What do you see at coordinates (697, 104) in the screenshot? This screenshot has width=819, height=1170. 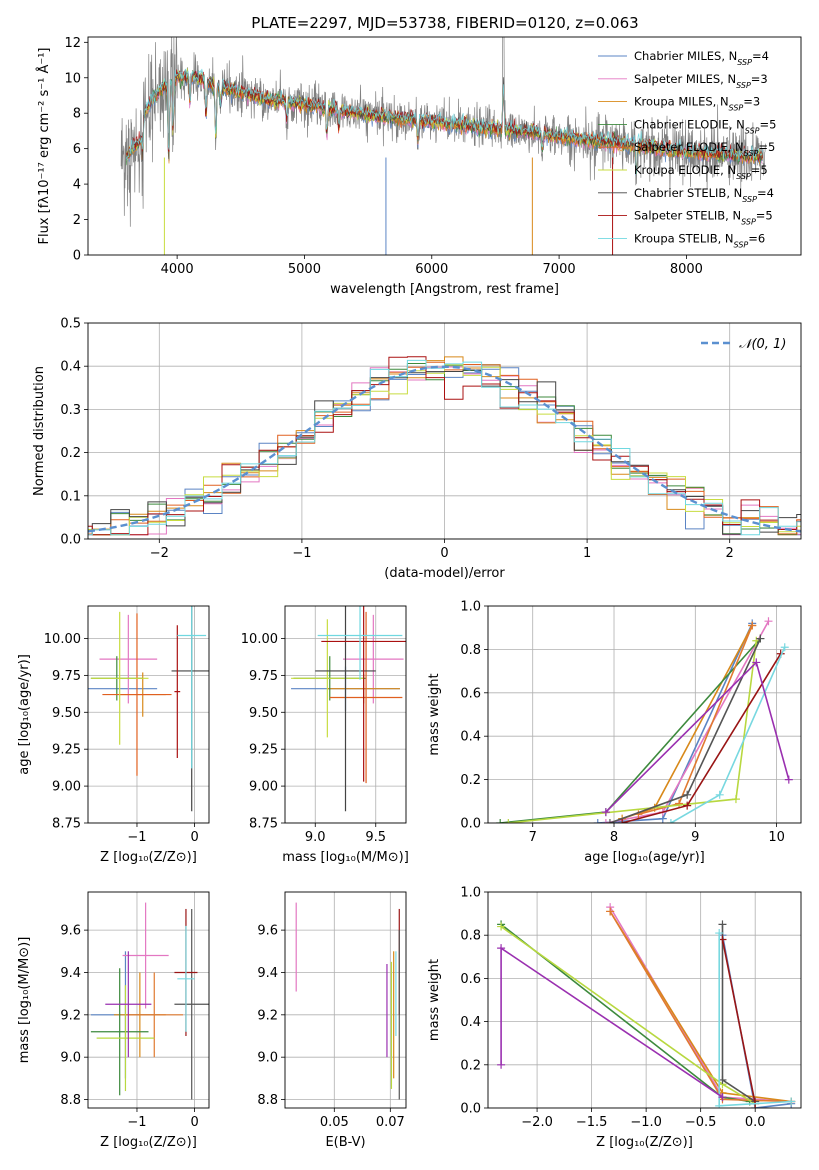 I see `legend-entry: Kroupa MILES, NSSP=3` at bounding box center [697, 104].